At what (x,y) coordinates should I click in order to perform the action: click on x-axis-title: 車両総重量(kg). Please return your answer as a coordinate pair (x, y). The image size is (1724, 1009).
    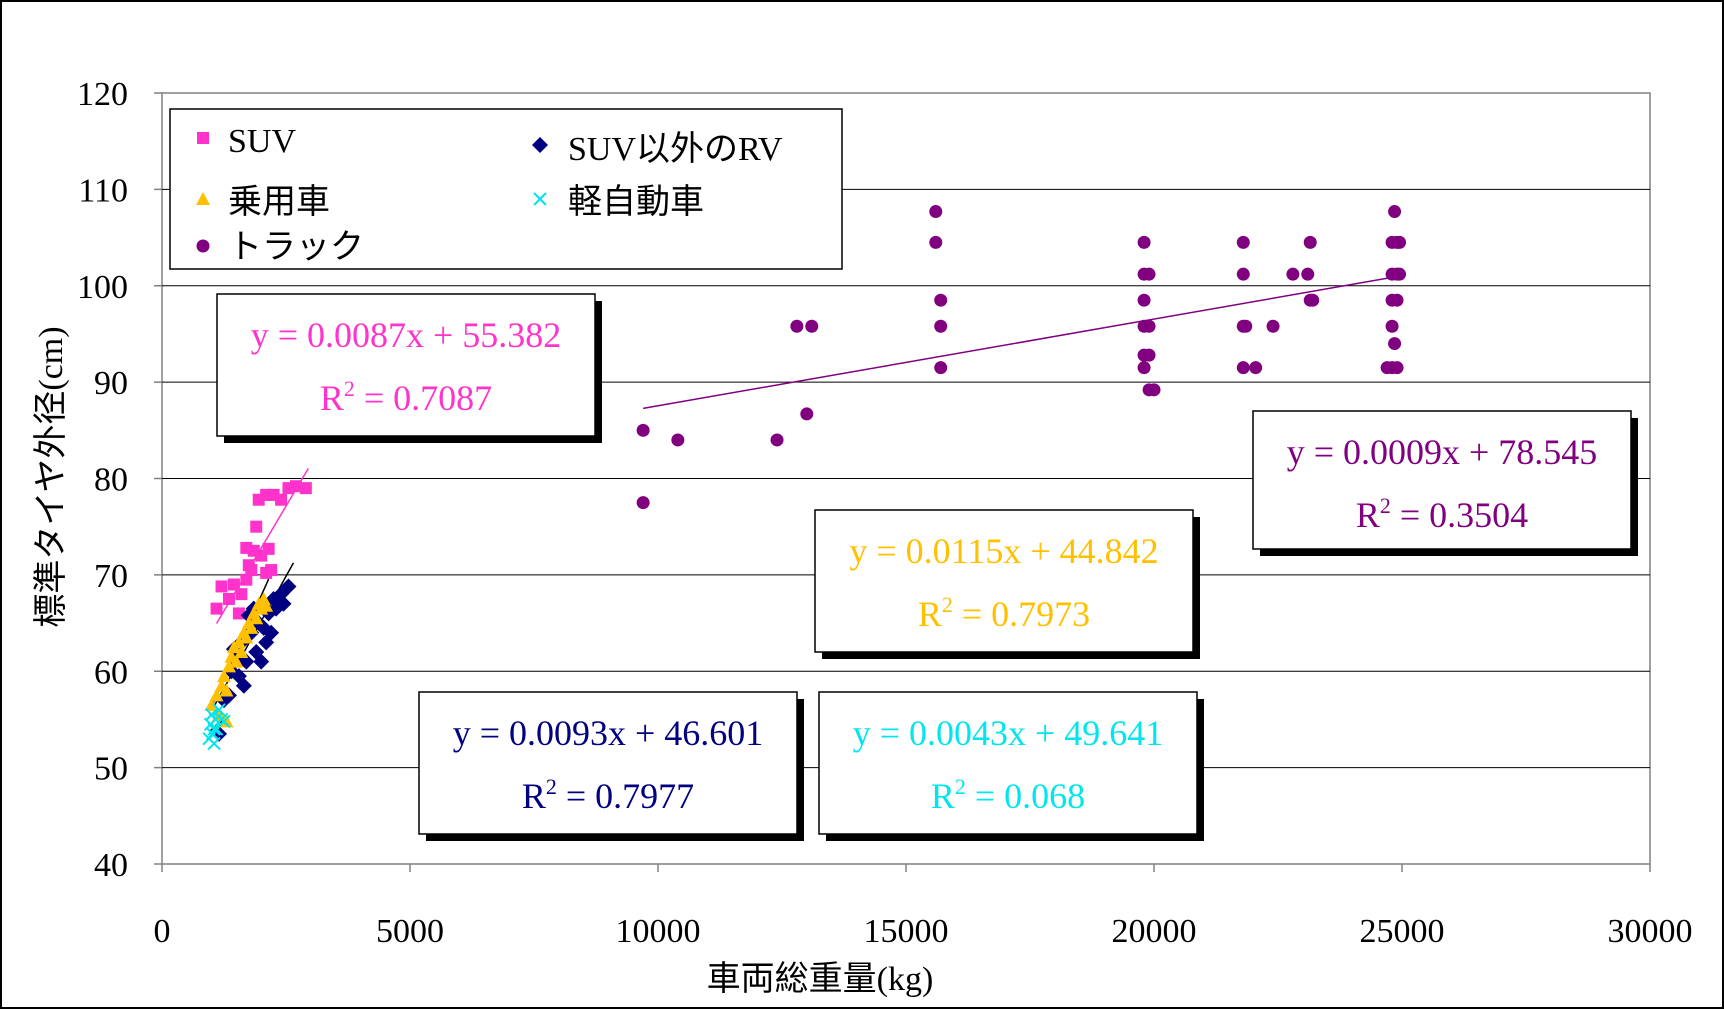
    Looking at the image, I should click on (820, 979).